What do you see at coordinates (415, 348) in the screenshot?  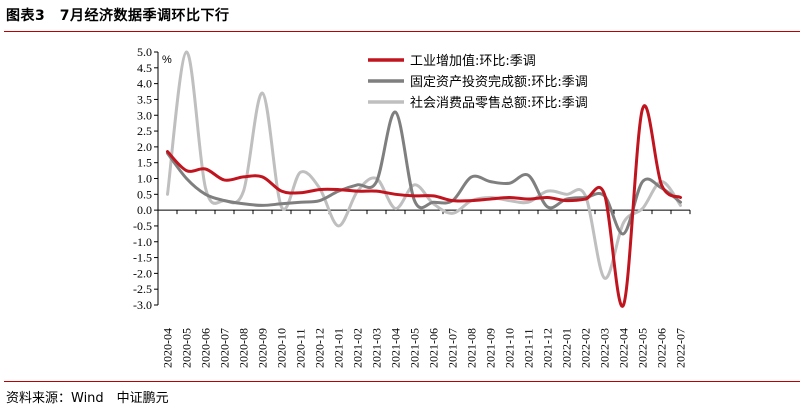 I see `x-tick-label: 2021-05` at bounding box center [415, 348].